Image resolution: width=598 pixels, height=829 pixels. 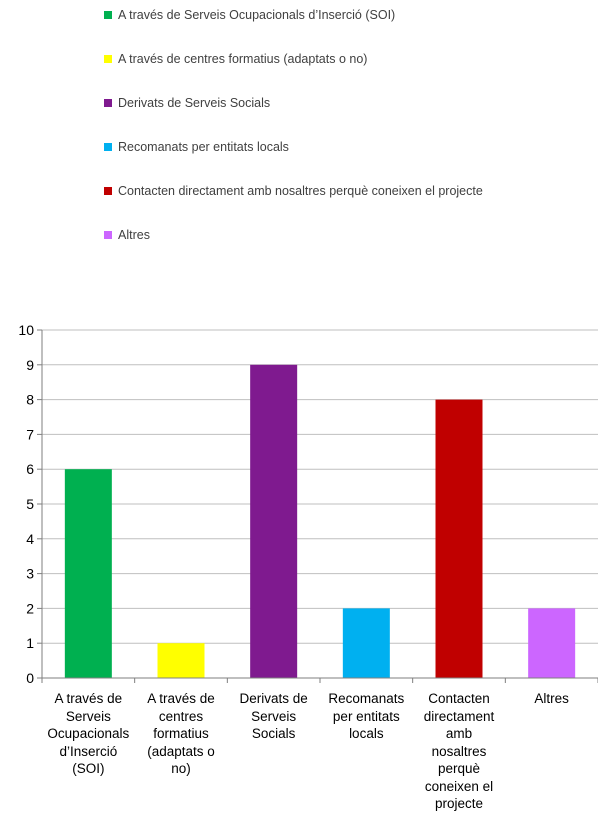 What do you see at coordinates (134, 235) in the screenshot?
I see `legend-label: Altres` at bounding box center [134, 235].